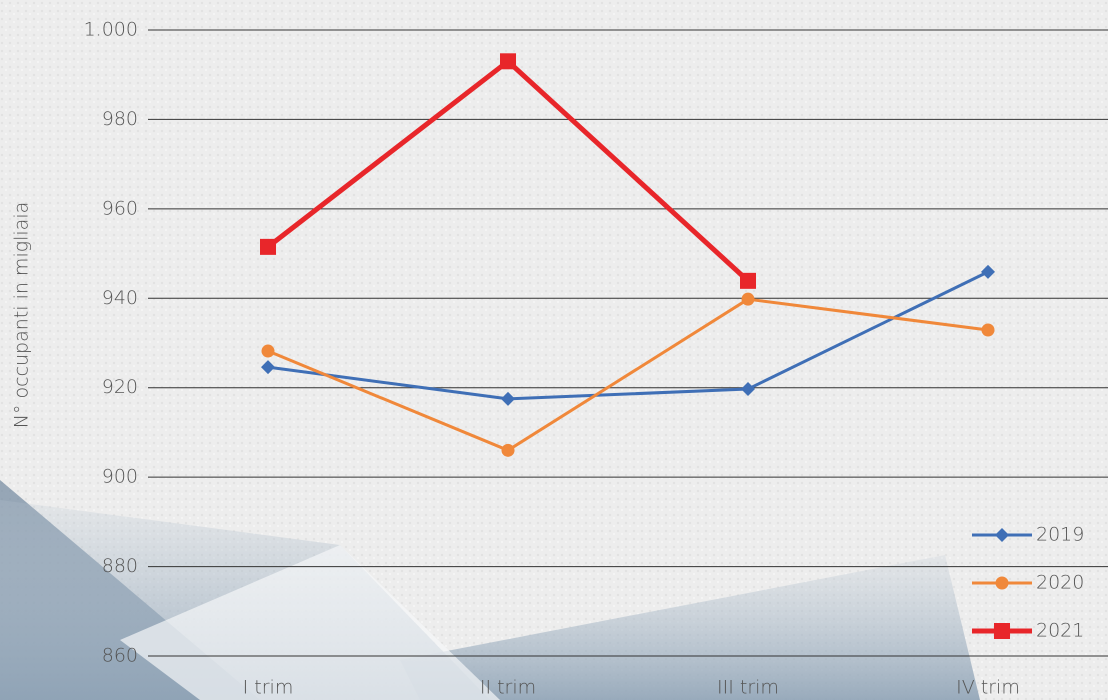  What do you see at coordinates (120, 119) in the screenshot?
I see `y-tick-label: 980` at bounding box center [120, 119].